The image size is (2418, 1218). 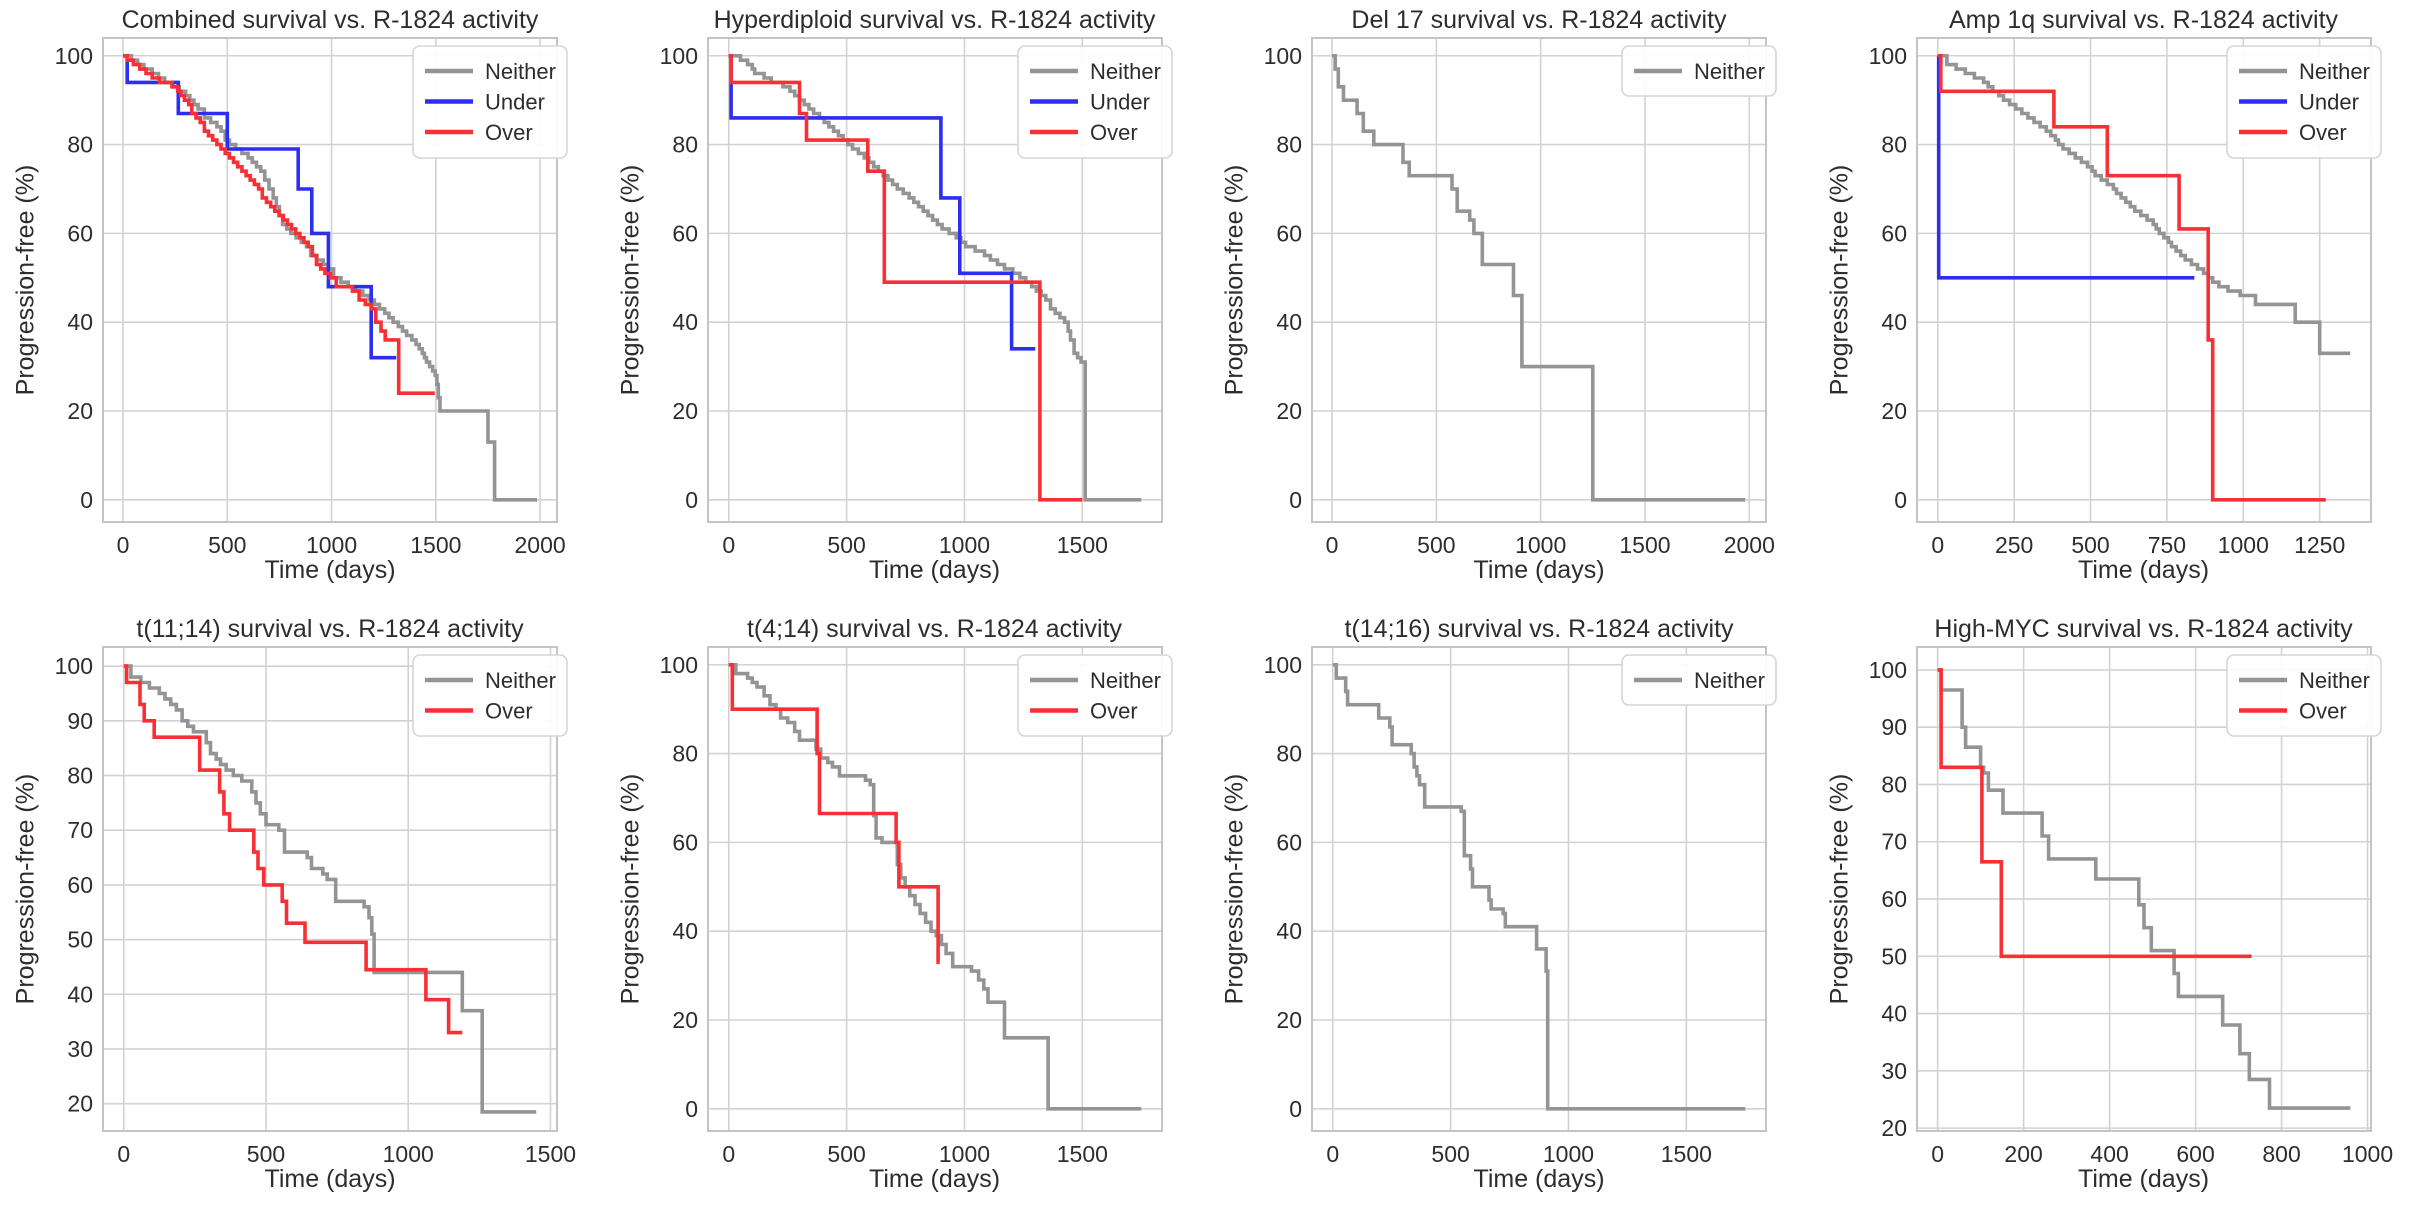 What do you see at coordinates (330, 20) in the screenshot?
I see `chart-title: Combined survival vs. R-1824 activity` at bounding box center [330, 20].